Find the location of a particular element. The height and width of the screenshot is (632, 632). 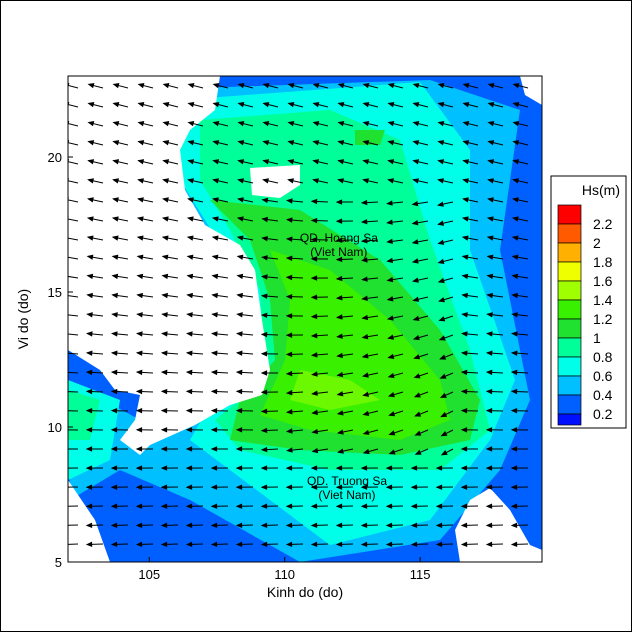

legend-level-label: 0.8 is located at coordinates (603, 357).